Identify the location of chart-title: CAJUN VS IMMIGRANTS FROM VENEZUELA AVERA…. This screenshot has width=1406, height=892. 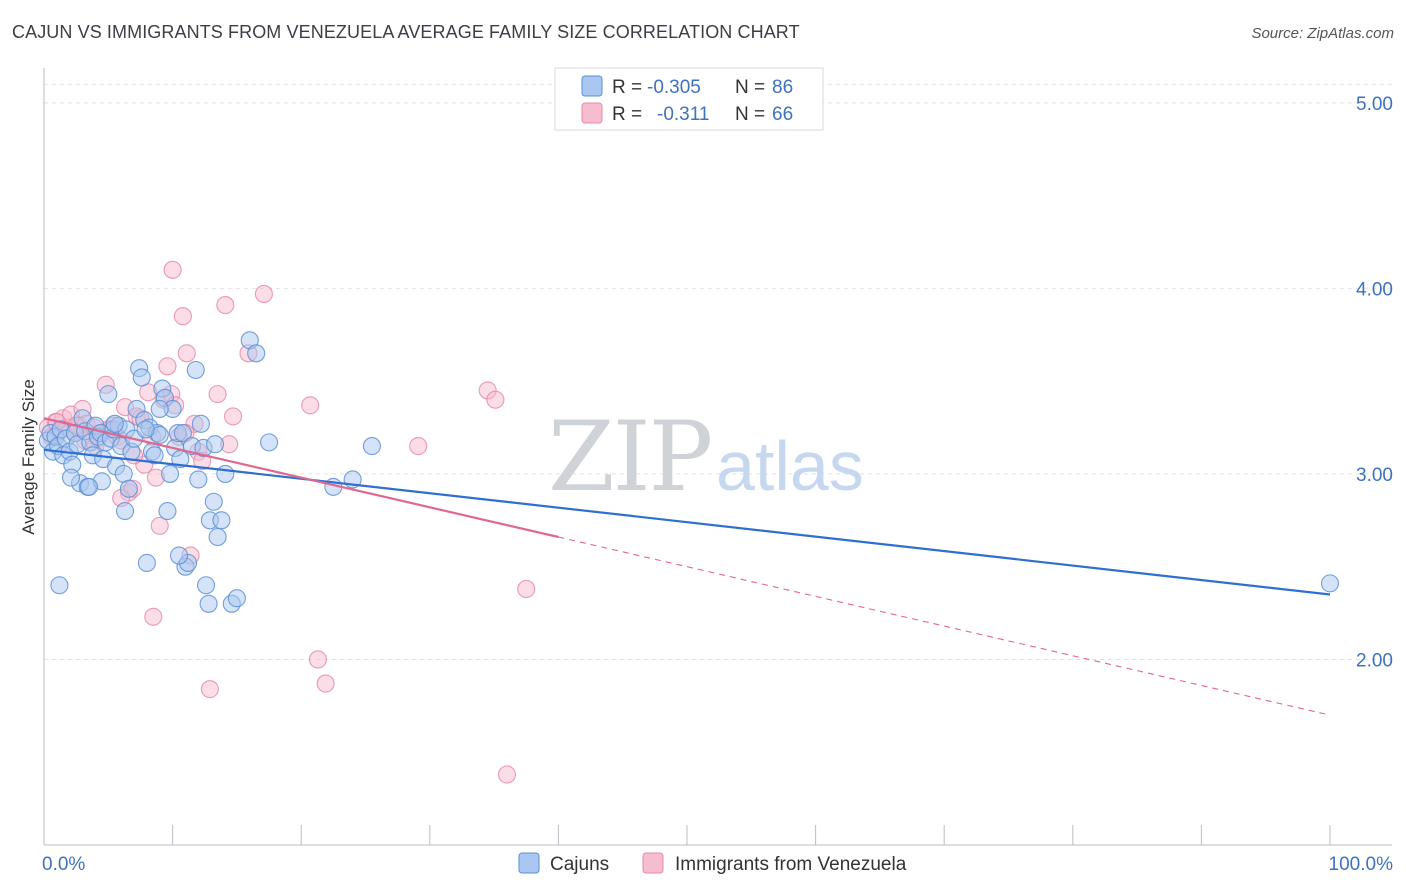
(406, 32).